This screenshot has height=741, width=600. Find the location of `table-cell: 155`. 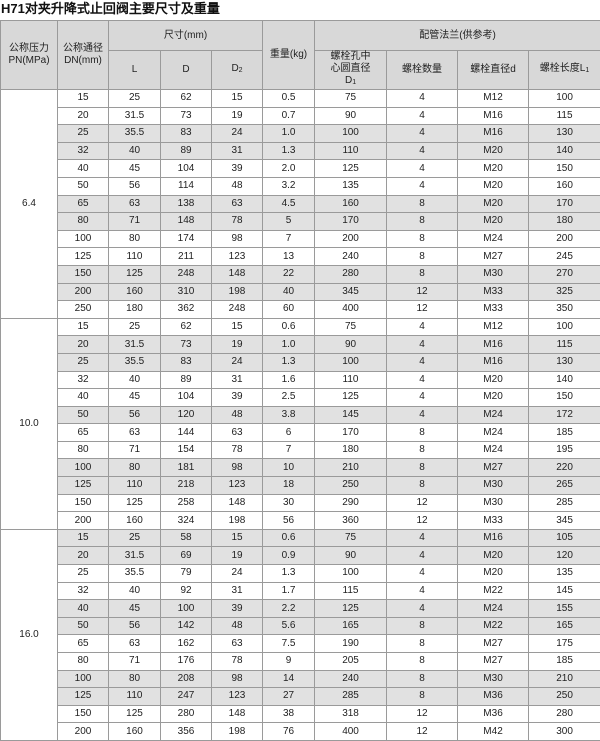

table-cell: 155 is located at coordinates (564, 609).